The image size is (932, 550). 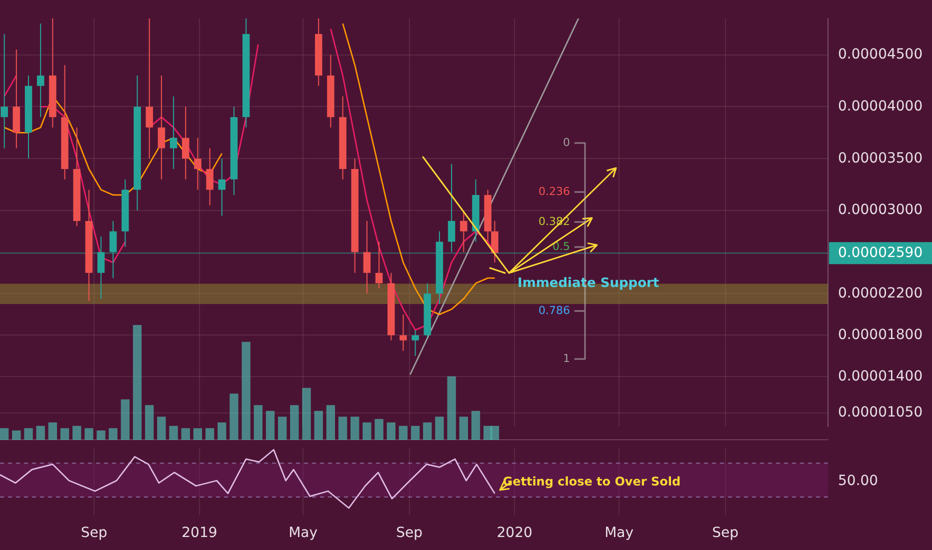 I want to click on y-tick-label: 0.00004500, so click(x=880, y=54).